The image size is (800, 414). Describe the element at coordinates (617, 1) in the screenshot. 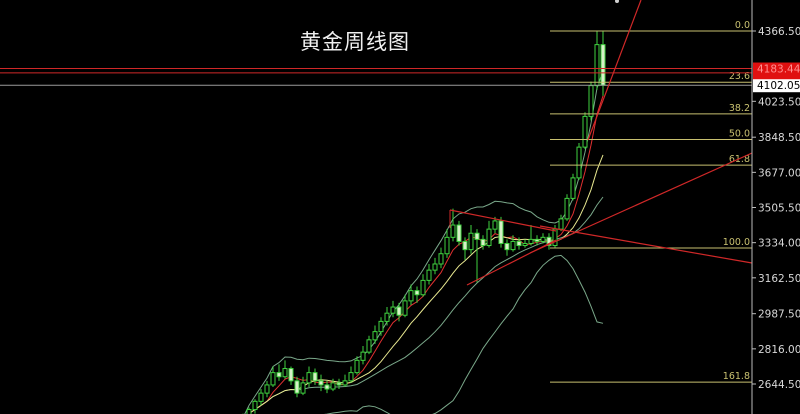

I see `chart-object-marker` at that location.